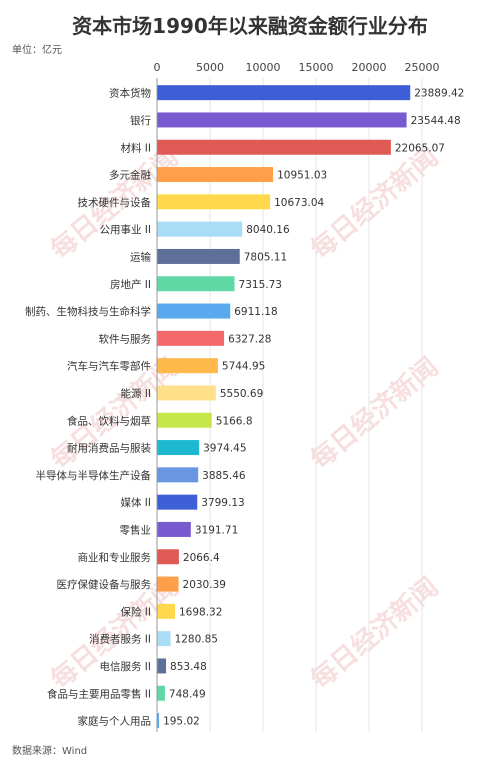 This screenshot has width=500, height=773. Describe the element at coordinates (109, 366) in the screenshot. I see `category-label: 汽车与汽车零部件` at that location.